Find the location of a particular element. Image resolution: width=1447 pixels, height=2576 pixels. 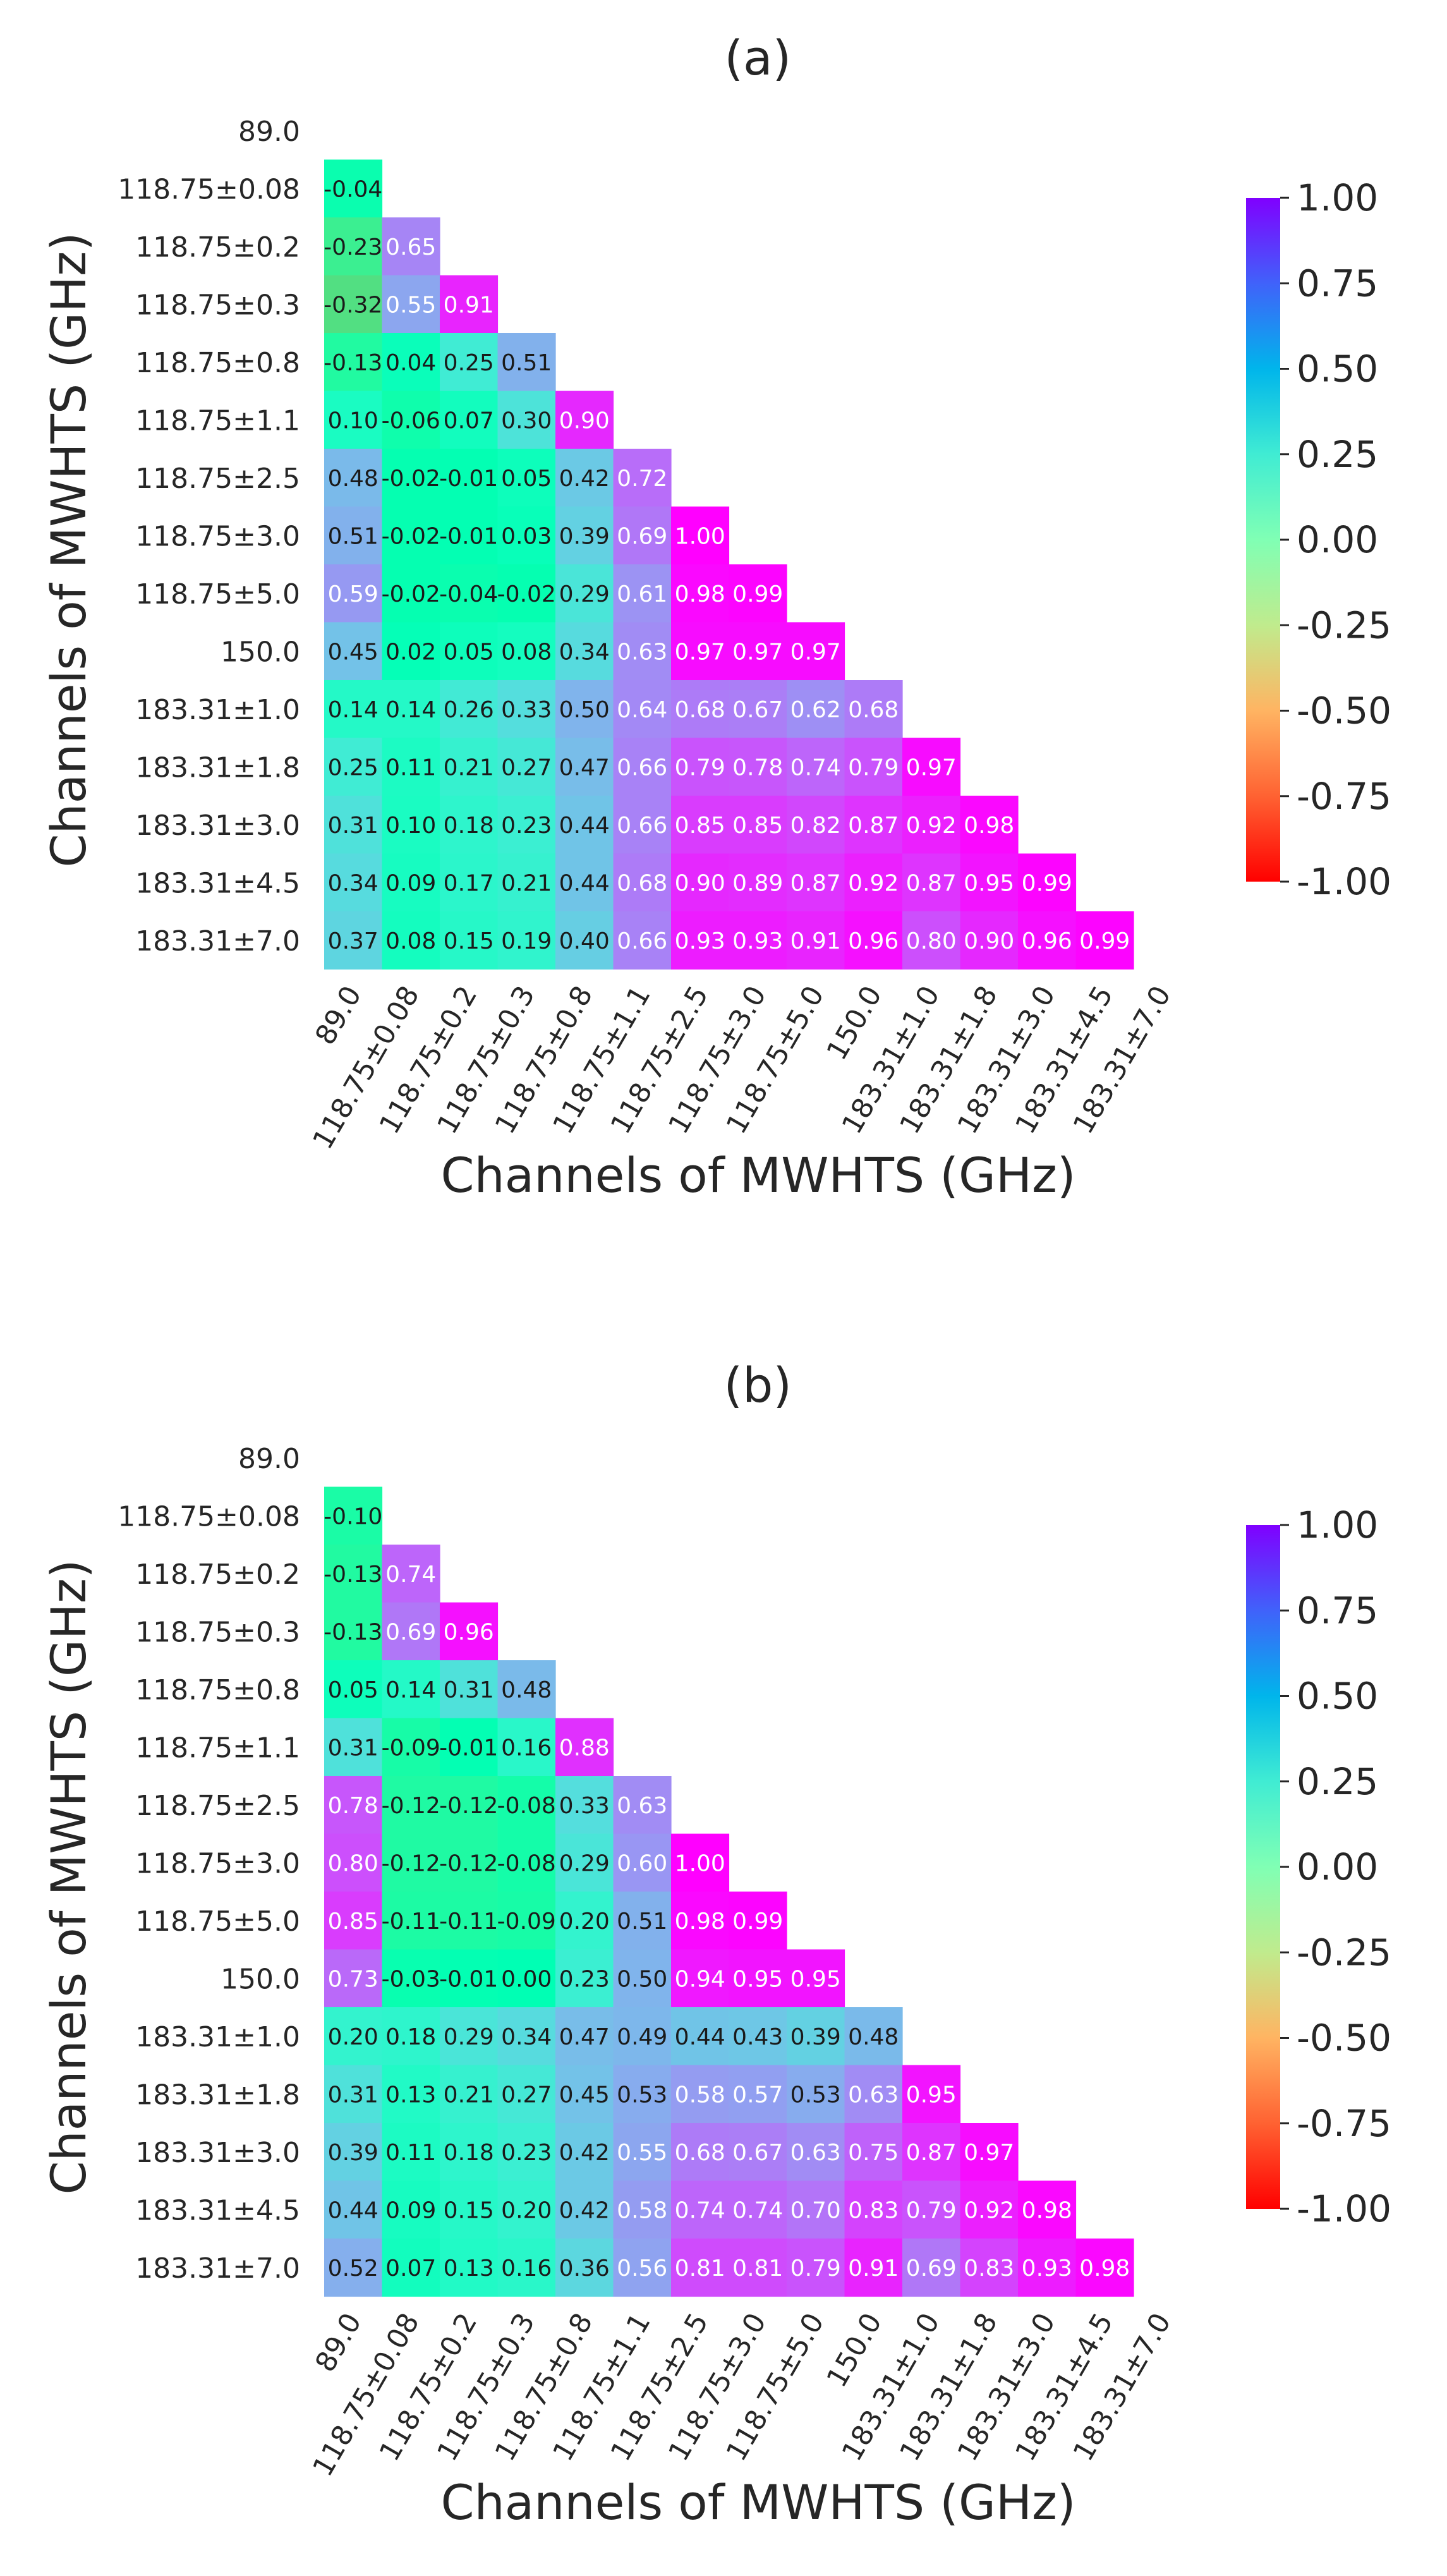

cell-value-label: 0.17 is located at coordinates (469, 883).